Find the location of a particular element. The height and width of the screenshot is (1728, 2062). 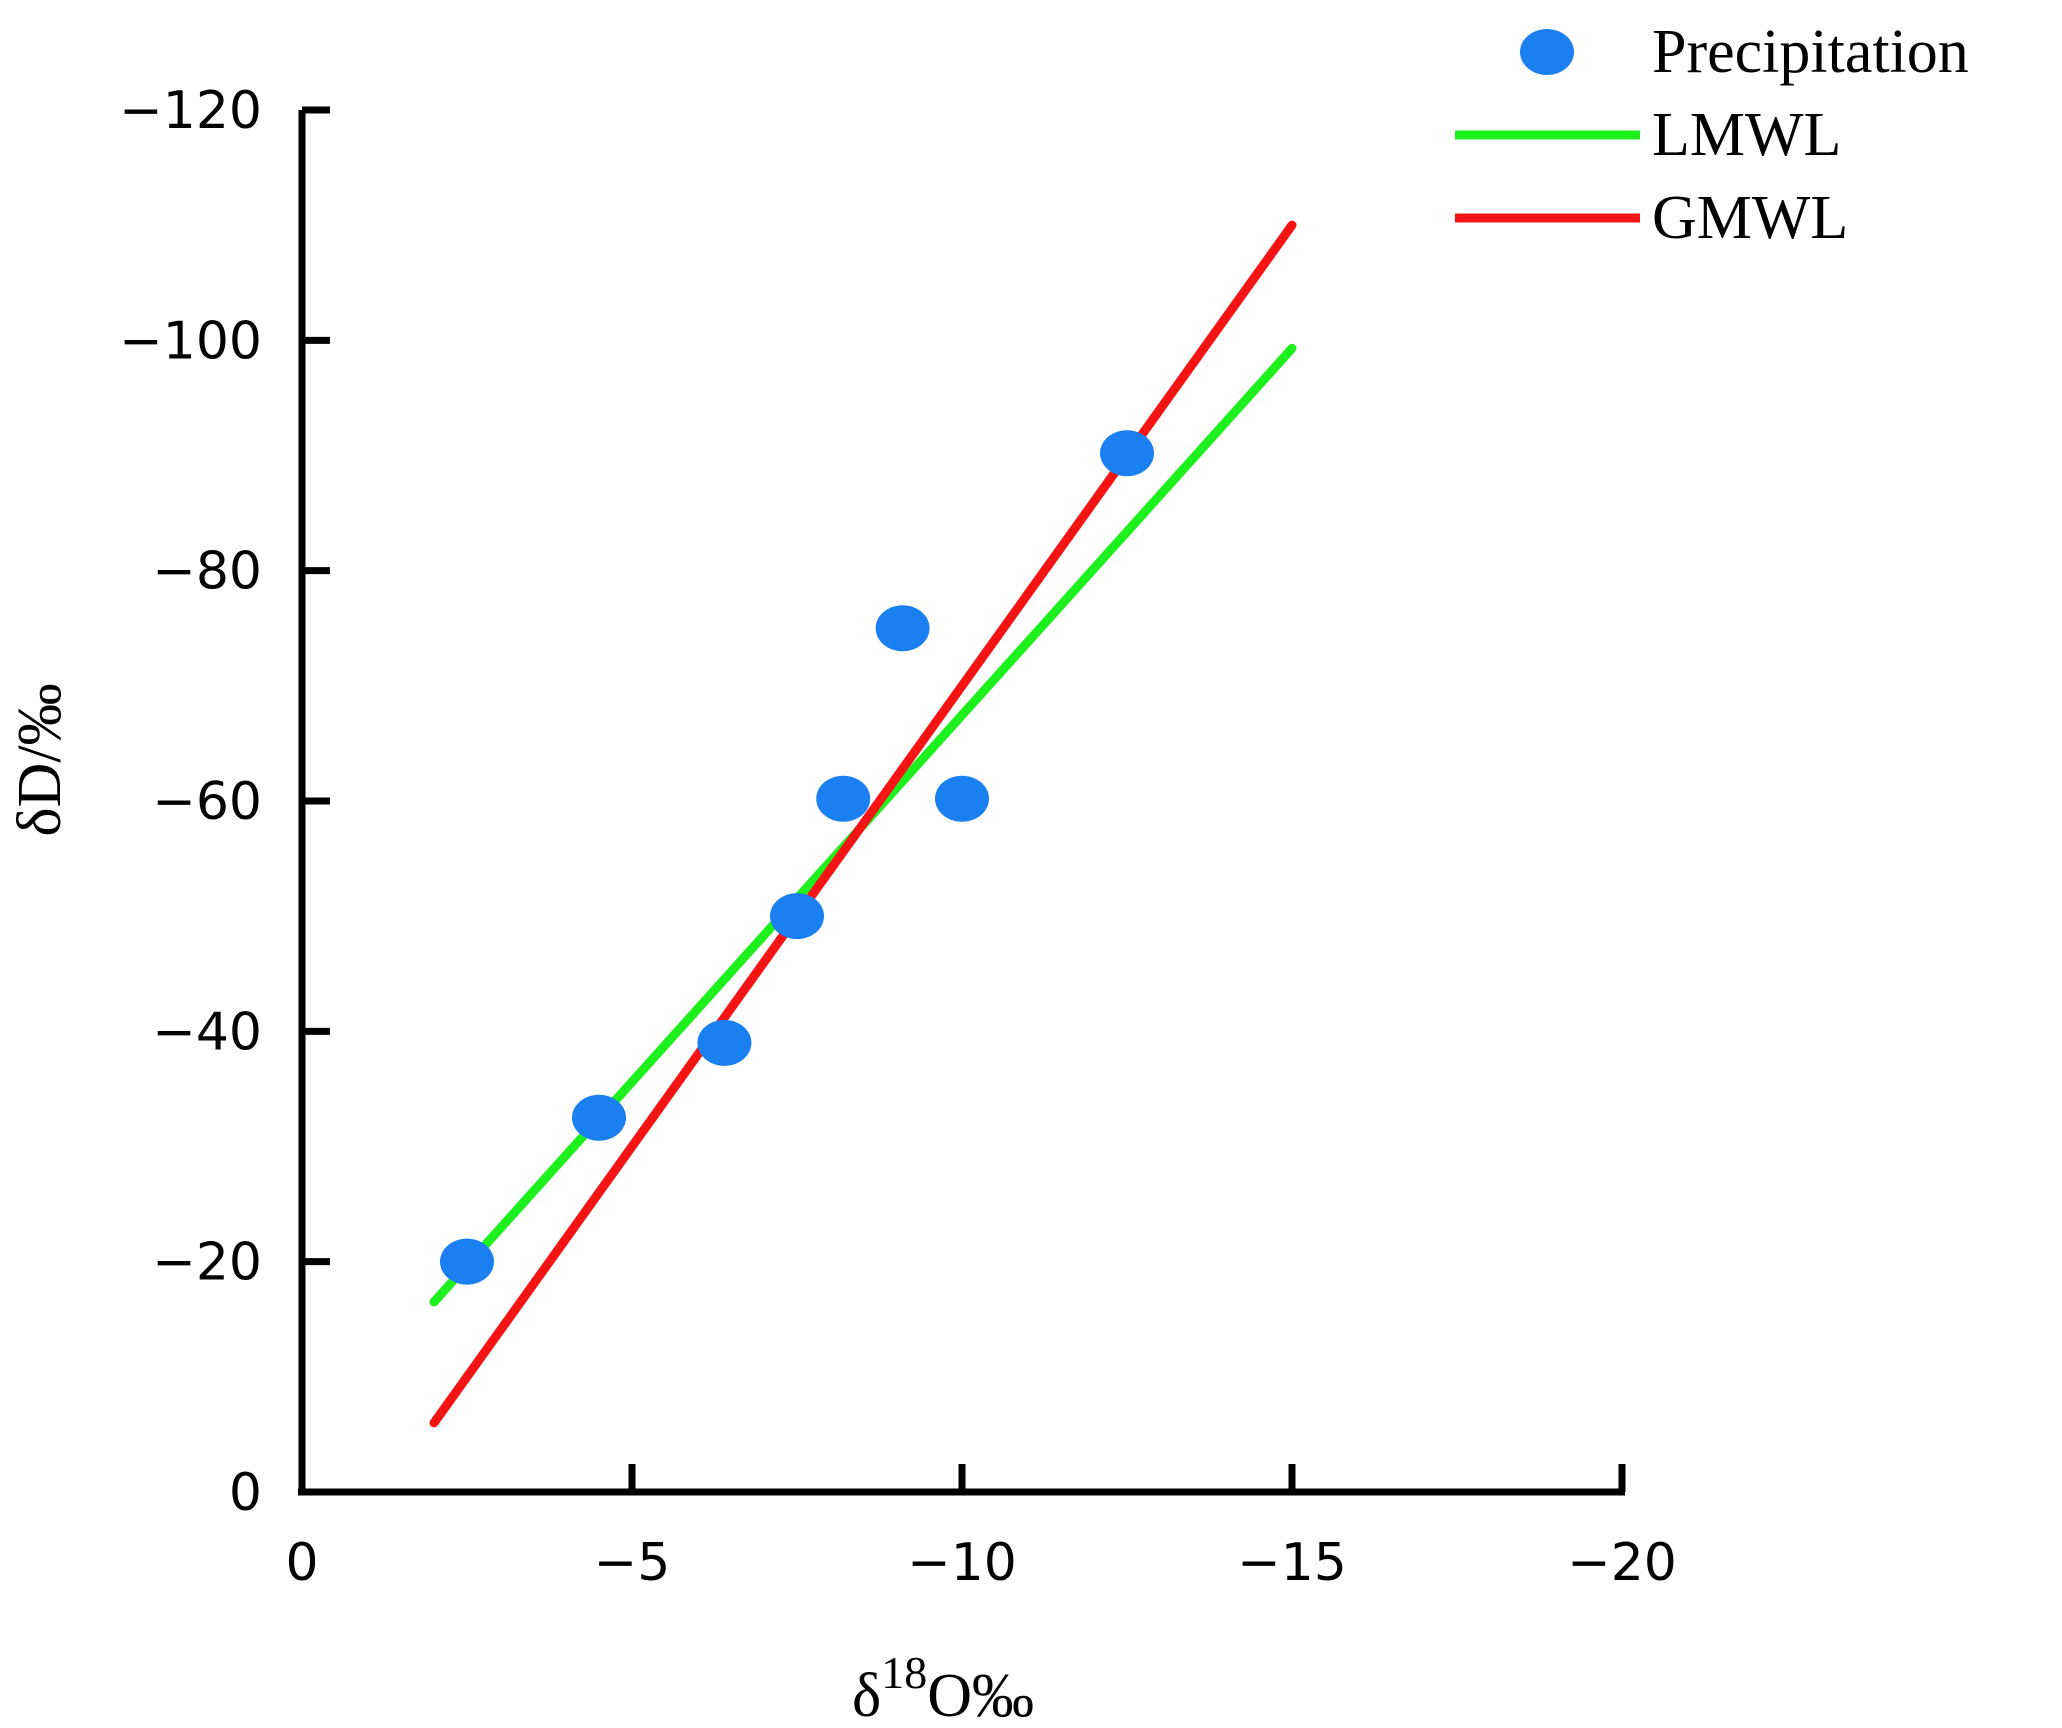

x-axis-title-superscript: 18 is located at coordinates (904, 1672).